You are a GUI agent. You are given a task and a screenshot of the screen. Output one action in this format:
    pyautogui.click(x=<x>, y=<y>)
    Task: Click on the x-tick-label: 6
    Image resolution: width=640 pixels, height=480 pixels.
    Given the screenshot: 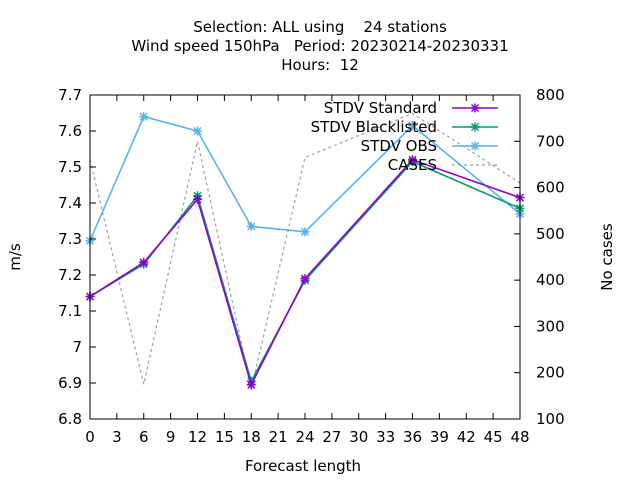 What is the action you would take?
    pyautogui.click(x=144, y=437)
    